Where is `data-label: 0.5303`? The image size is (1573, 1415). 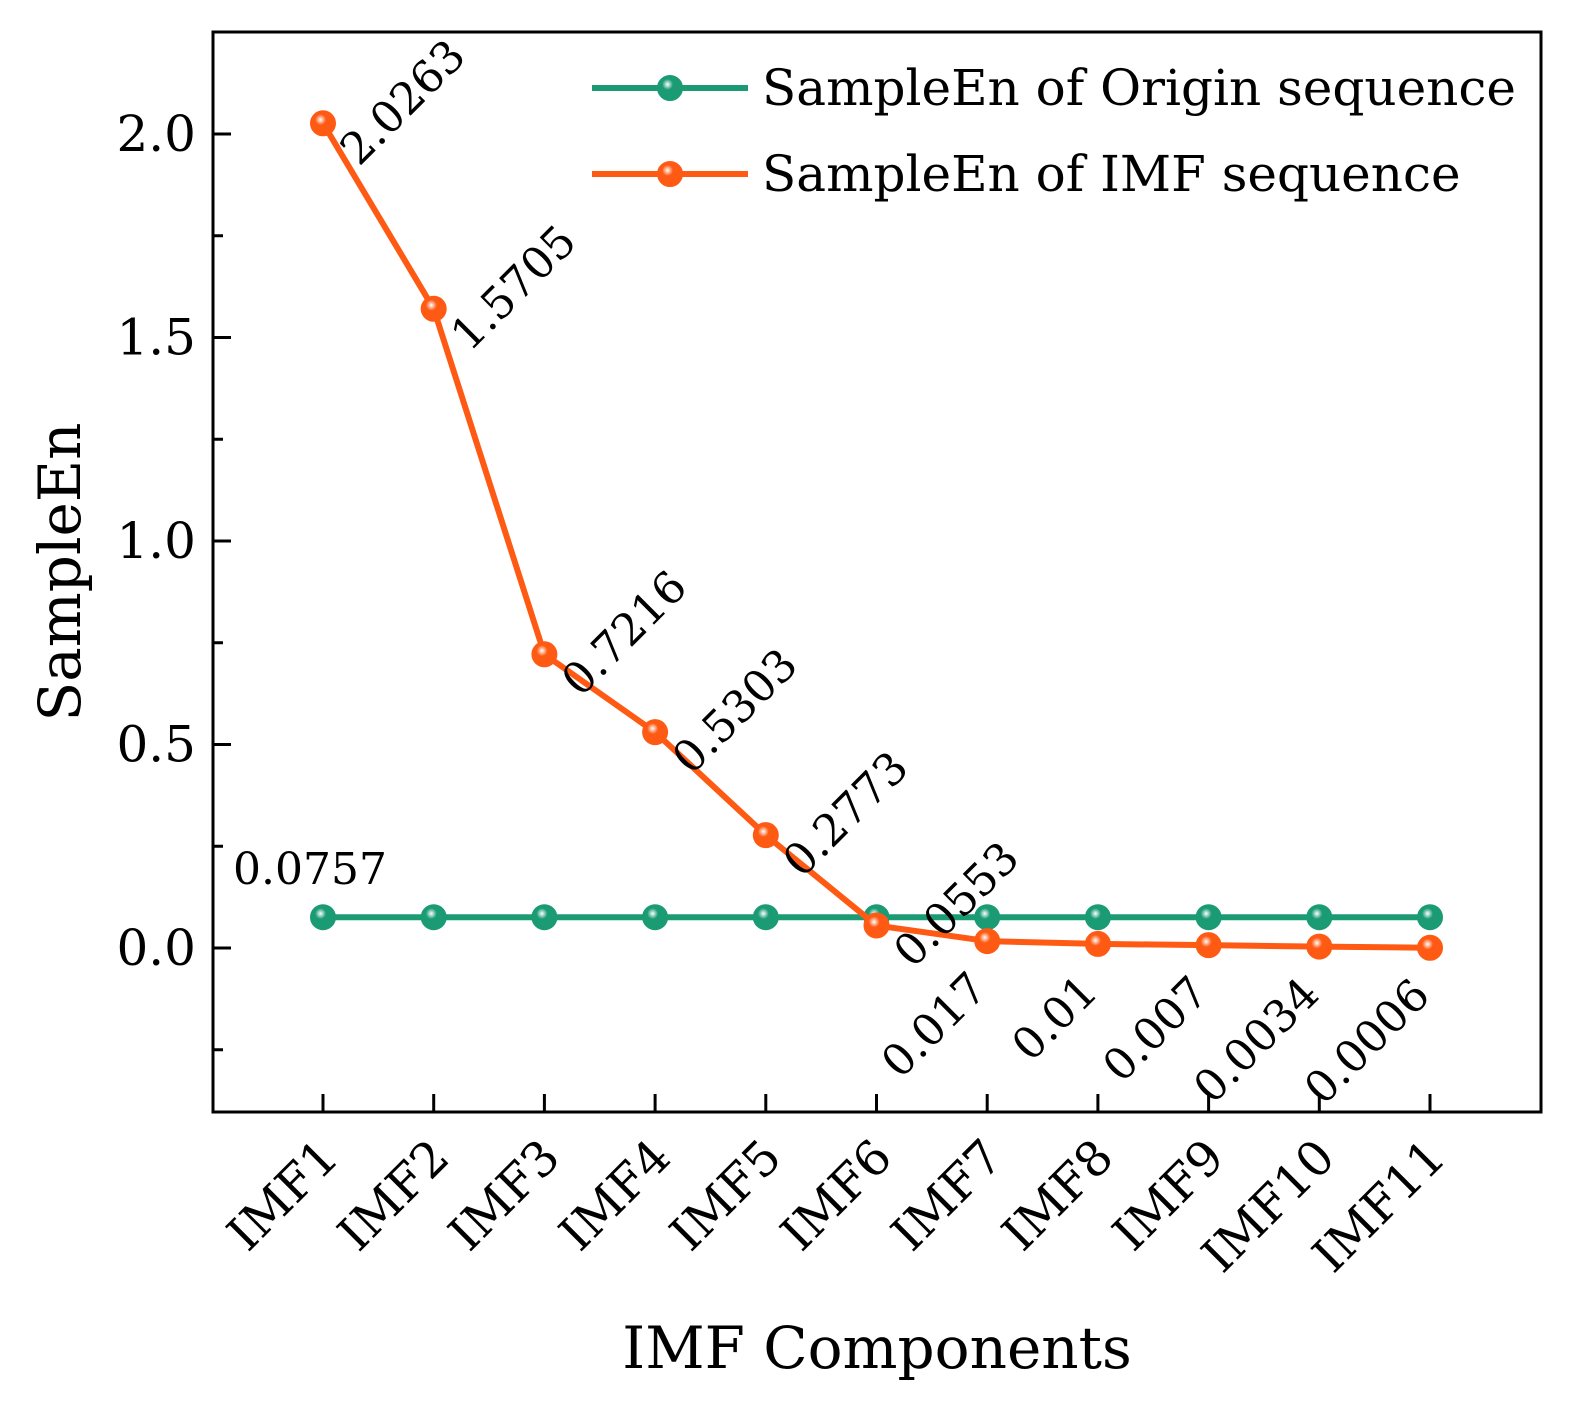
data-label: 0.5303 is located at coordinates (735, 711).